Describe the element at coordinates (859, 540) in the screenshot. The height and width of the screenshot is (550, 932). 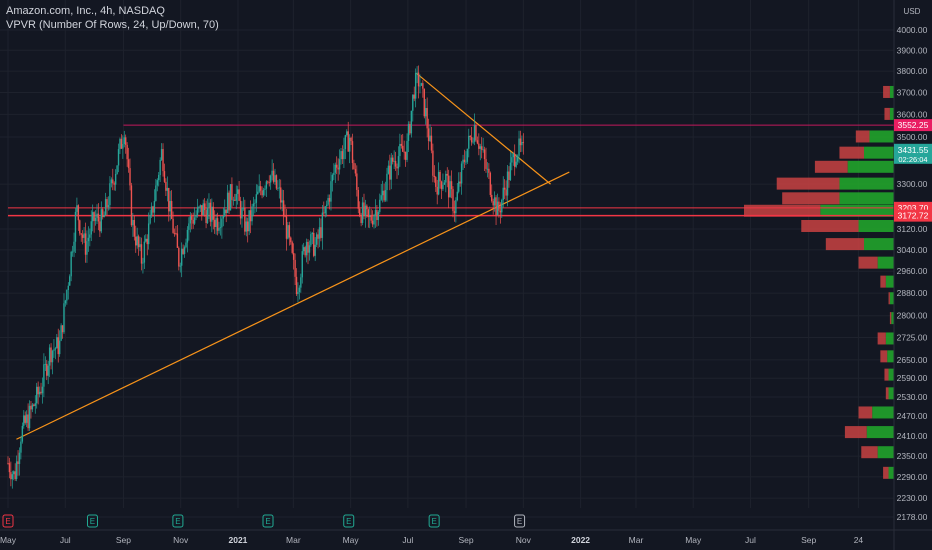
I see `time-tick-label: 24` at that location.